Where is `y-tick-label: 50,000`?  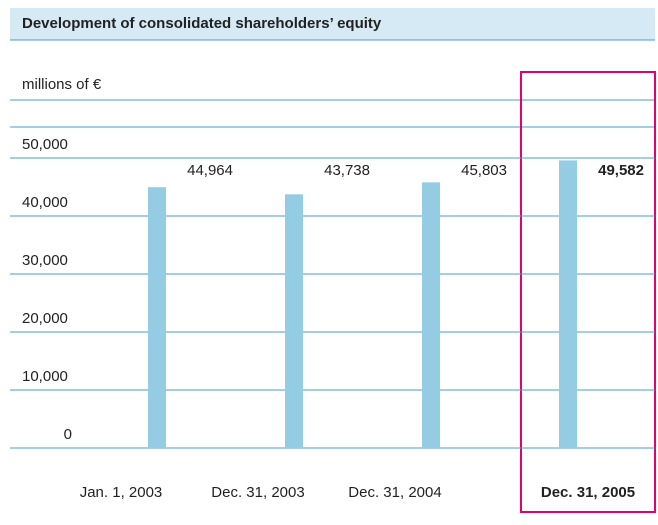
y-tick-label: 50,000 is located at coordinates (45, 144).